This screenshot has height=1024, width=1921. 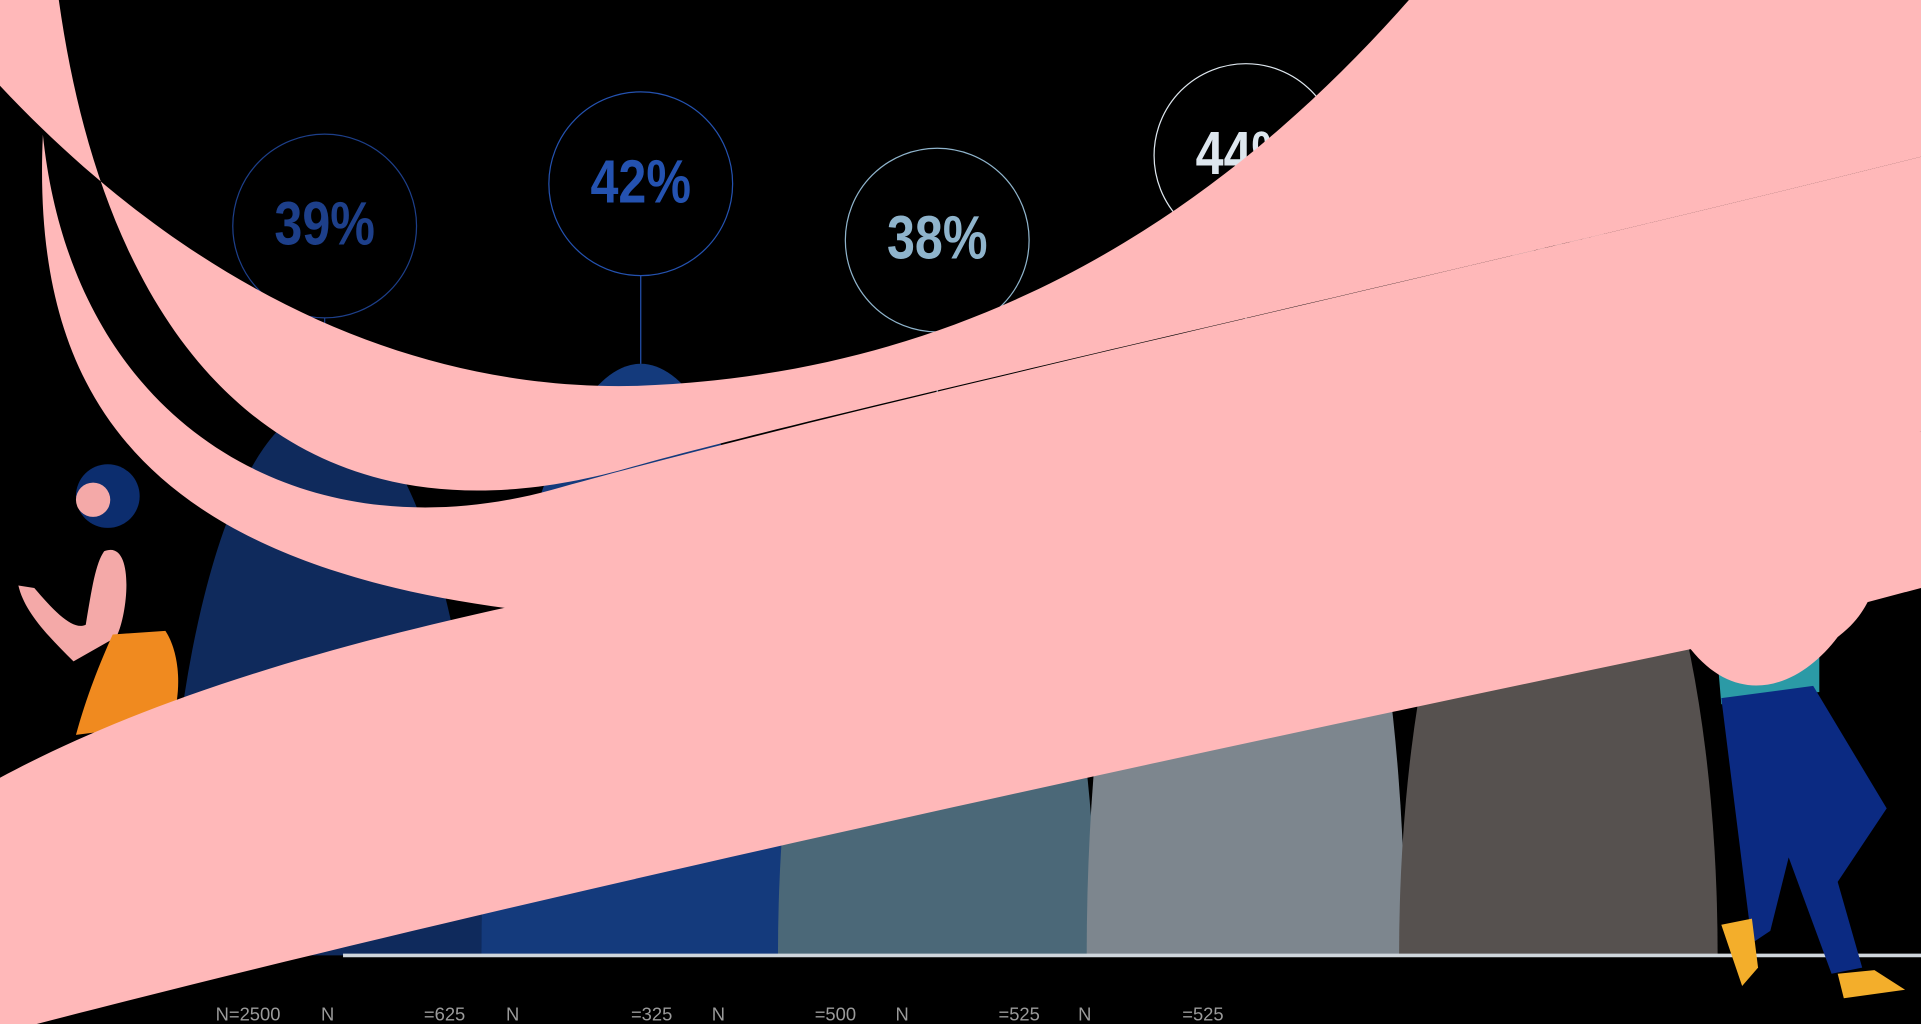 I want to click on sample-size-label: N=2500, so click(x=248, y=1013).